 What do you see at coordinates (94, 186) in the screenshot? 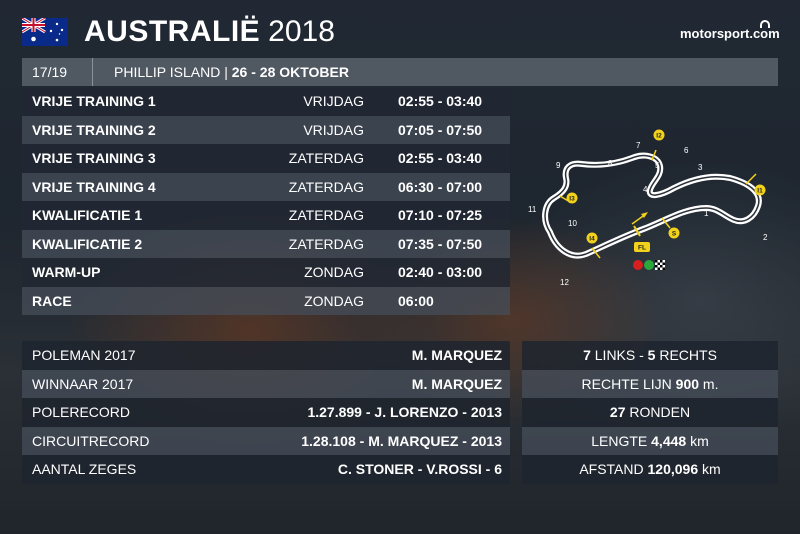
I see `session-name: VRIJE TRAINING 4` at bounding box center [94, 186].